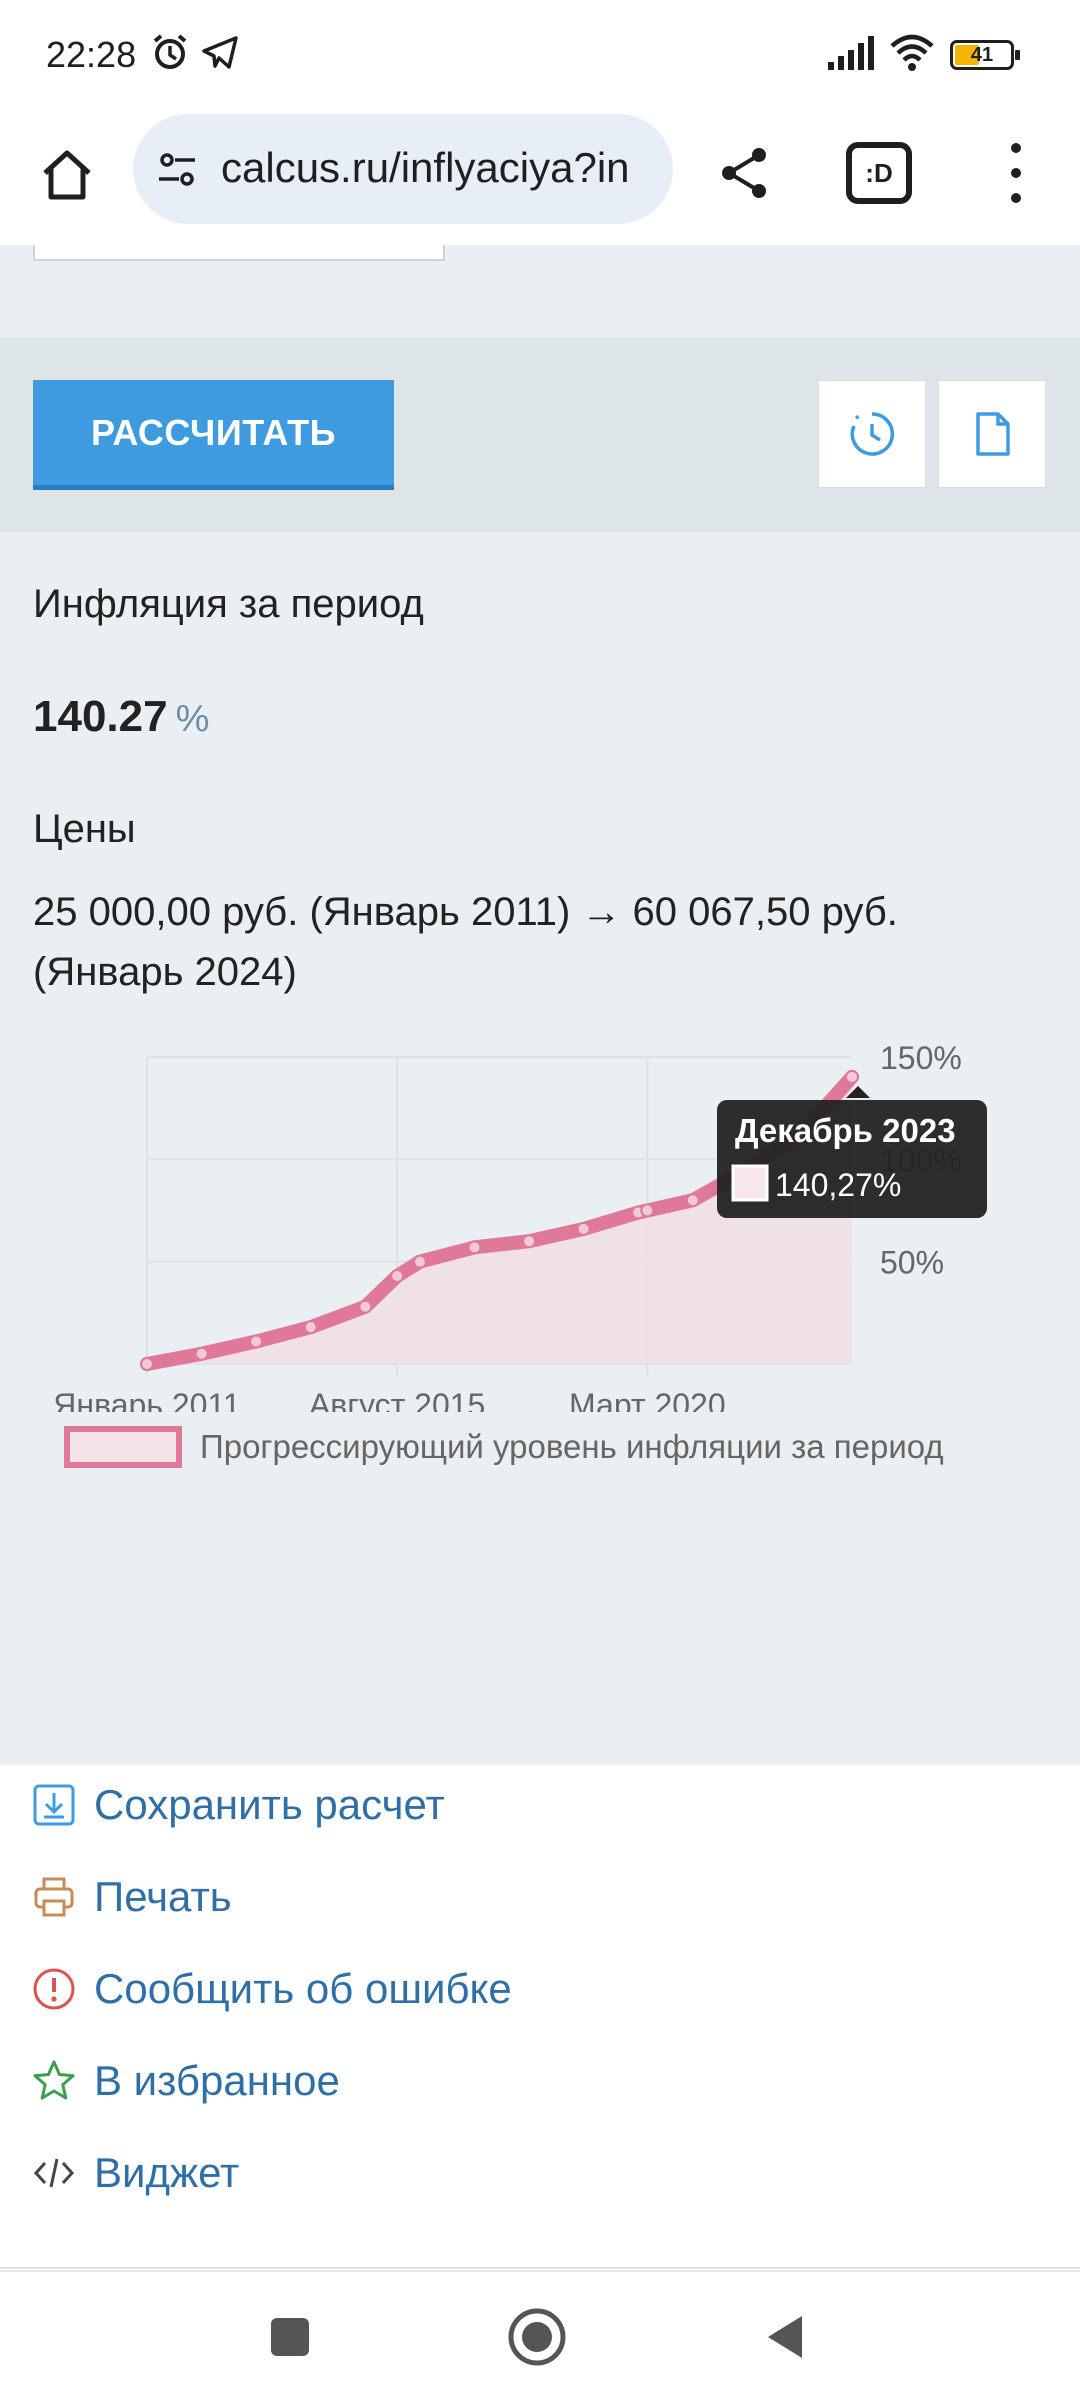  I want to click on browser-toolbar: calcus.ru/inflyaciya?in :D, so click(540, 177).